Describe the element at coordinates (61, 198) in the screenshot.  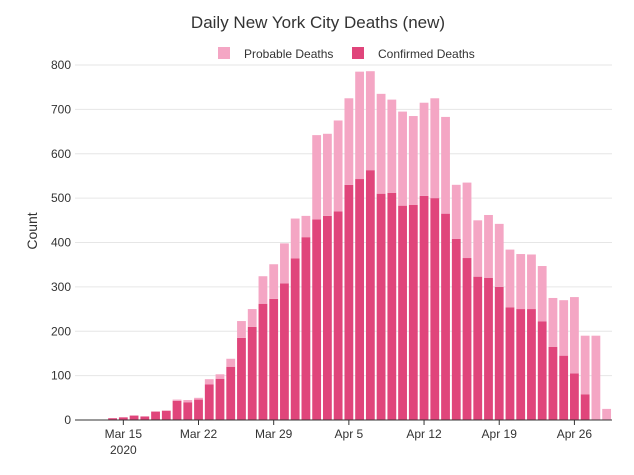
I see `y-tick-label: 500` at that location.